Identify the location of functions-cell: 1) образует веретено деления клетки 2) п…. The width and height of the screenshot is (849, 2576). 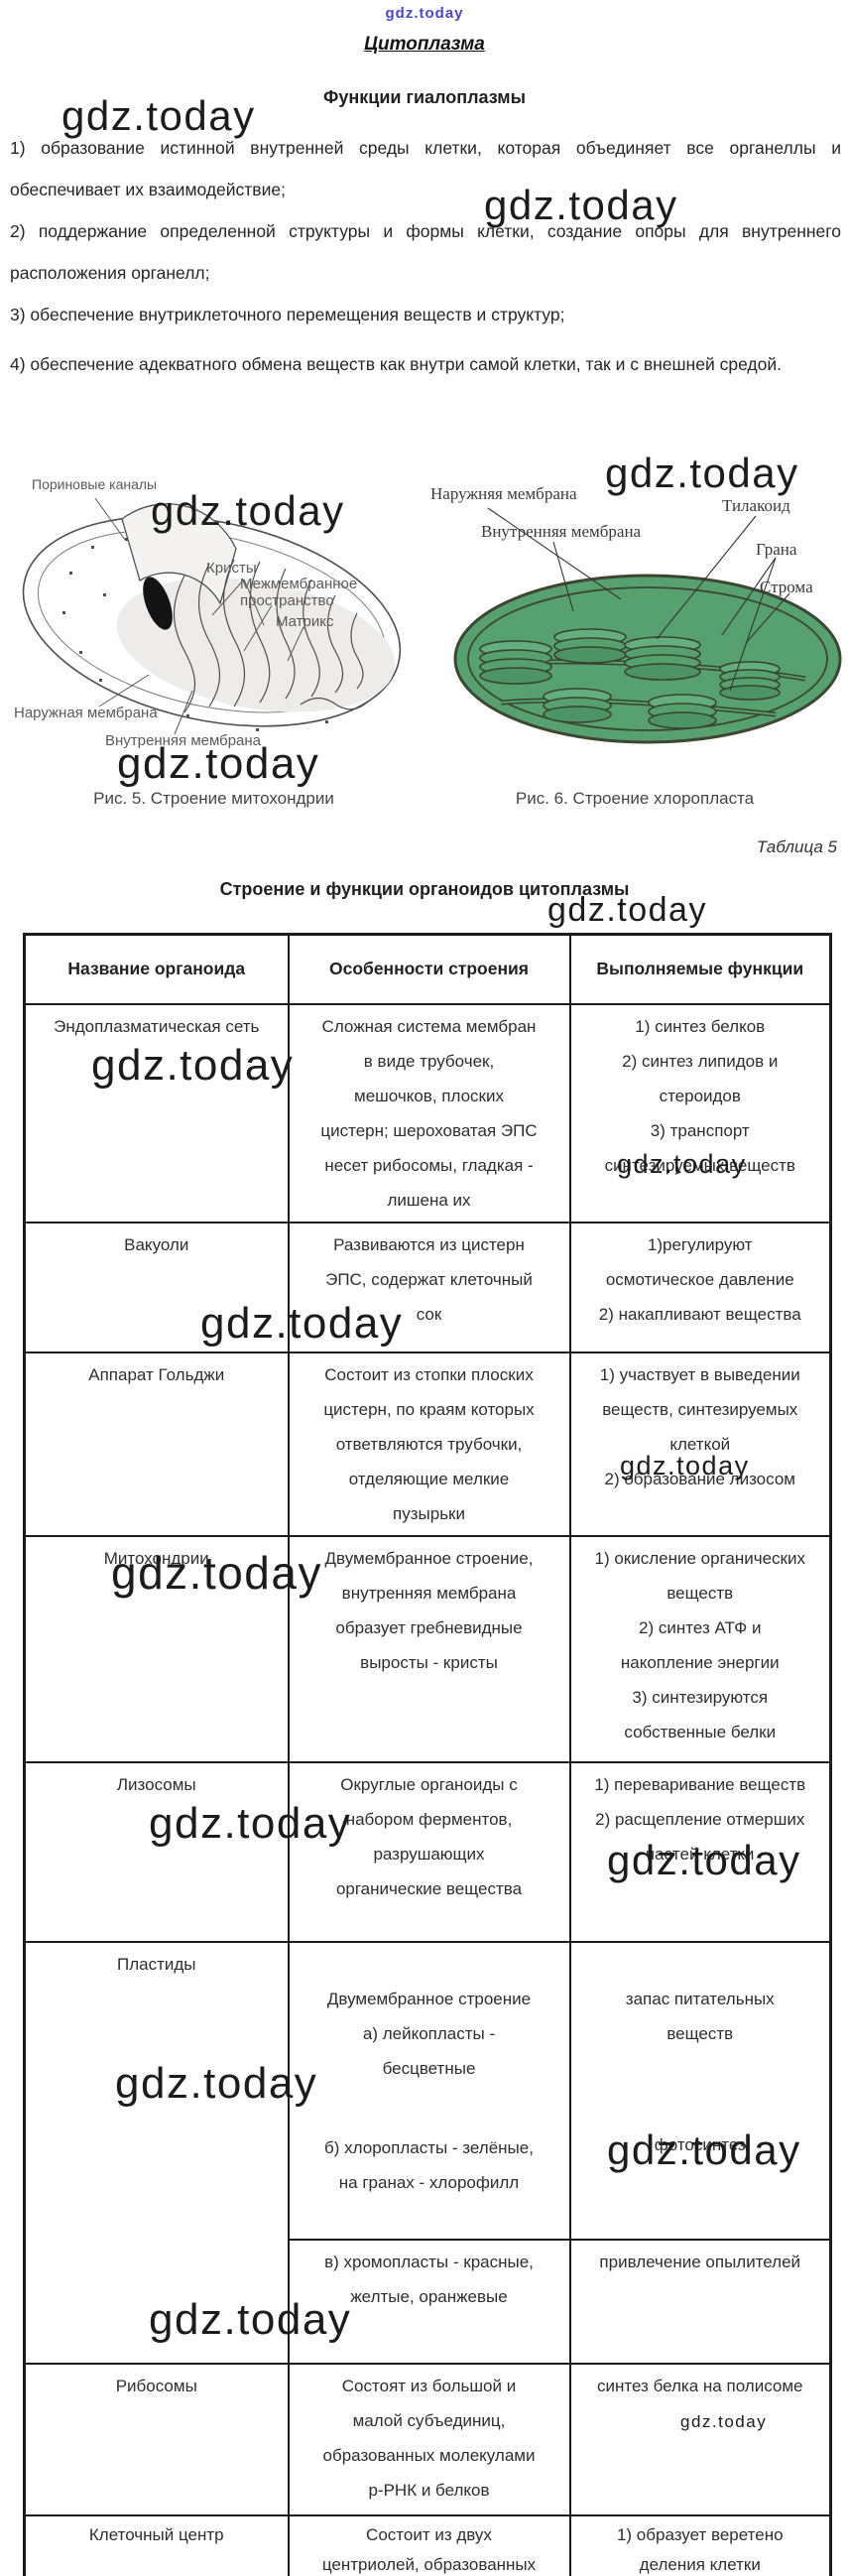
(700, 2545).